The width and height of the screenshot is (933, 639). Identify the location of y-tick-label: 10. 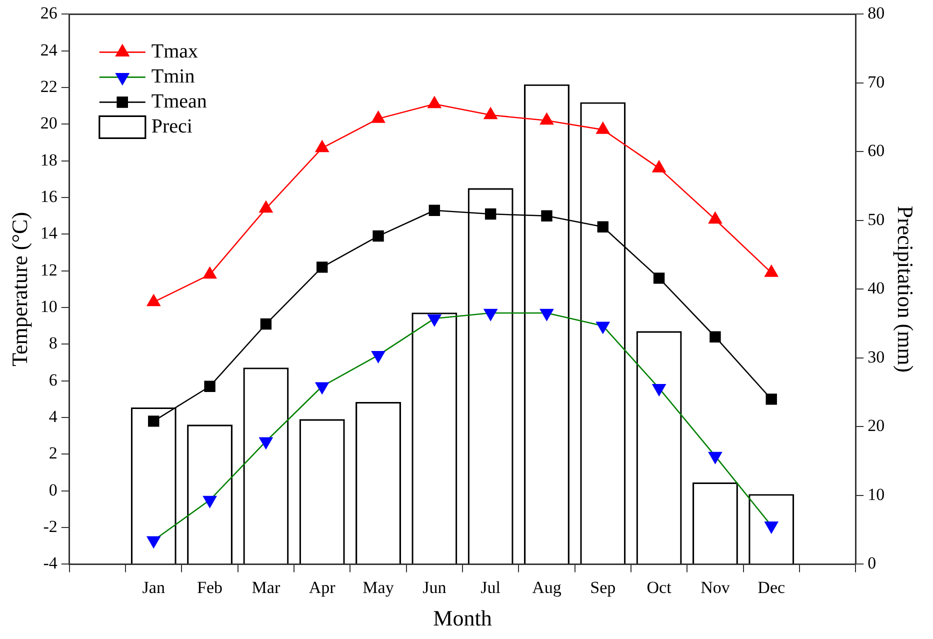
(49, 306).